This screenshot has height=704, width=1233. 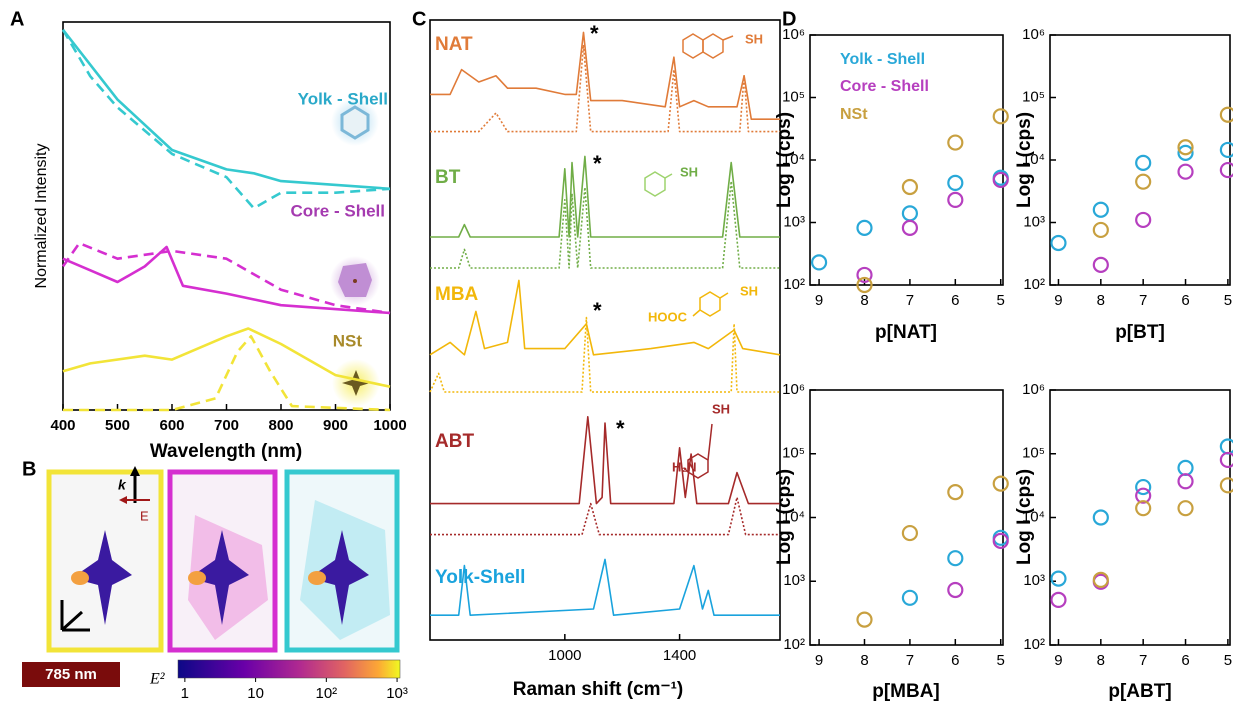 What do you see at coordinates (679, 655) in the screenshot?
I see `x-tick-label: 1400` at bounding box center [679, 655].